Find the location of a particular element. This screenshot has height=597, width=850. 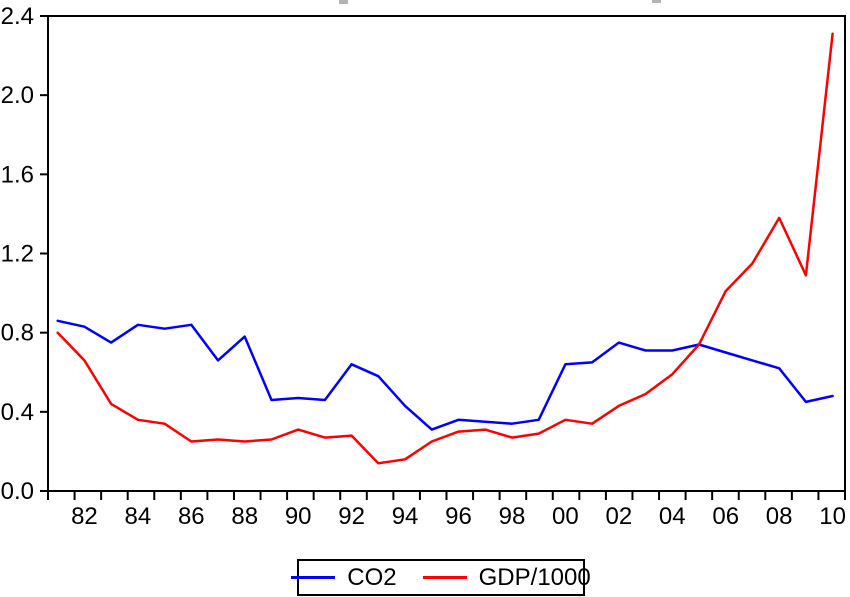

x-tick-label: 96 is located at coordinates (458, 516).